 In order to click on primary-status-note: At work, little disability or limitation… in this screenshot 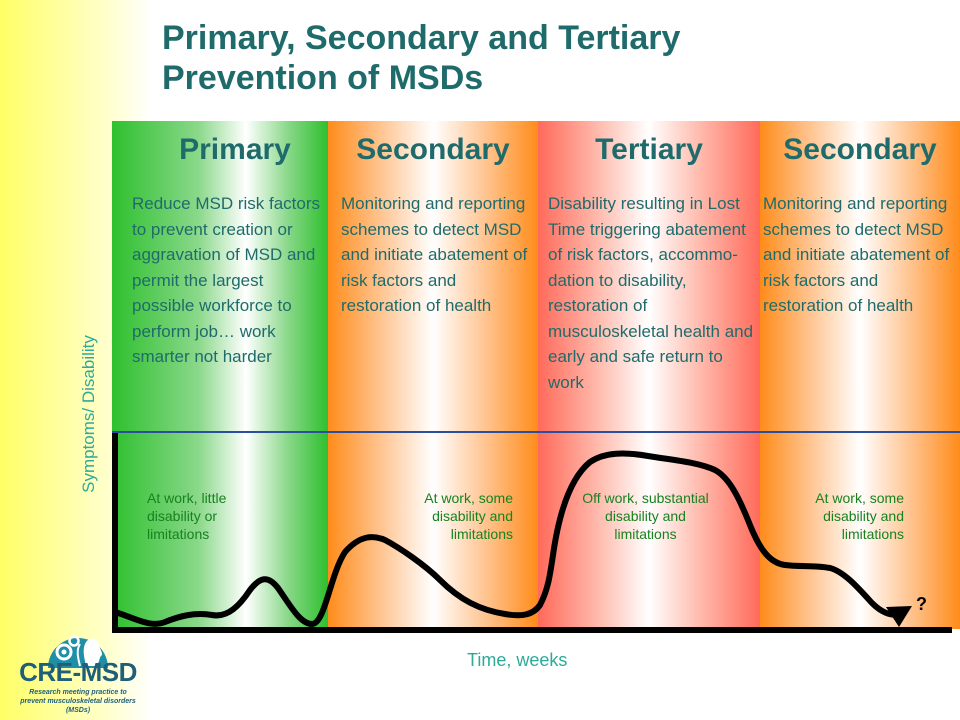, I will do `click(187, 516)`.